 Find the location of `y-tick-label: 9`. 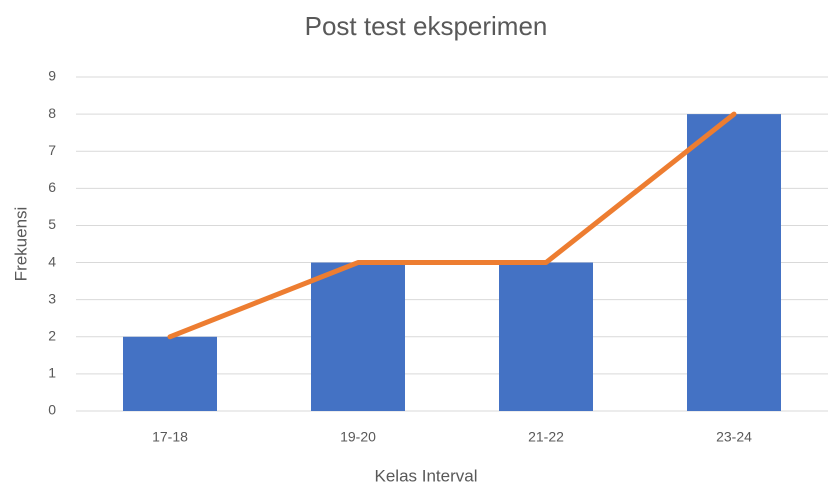

y-tick-label: 9 is located at coordinates (52, 76).